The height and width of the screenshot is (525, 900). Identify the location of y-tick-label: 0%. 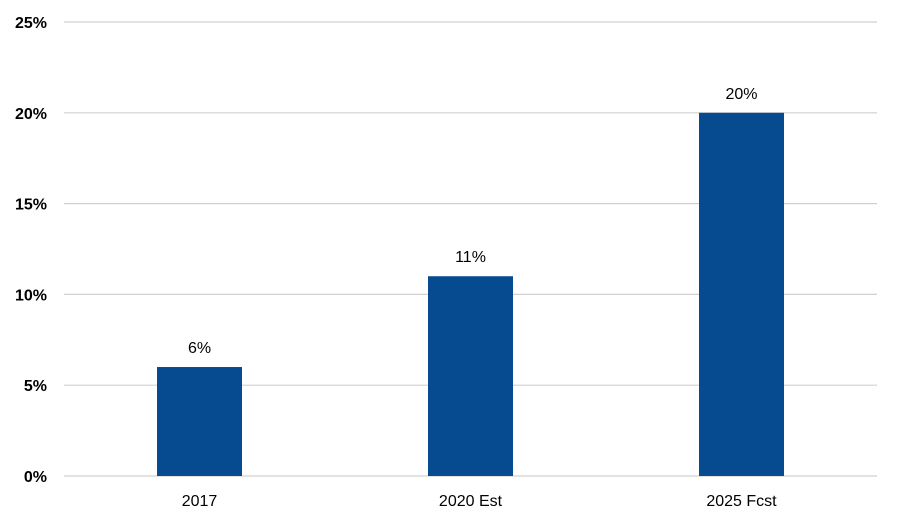
(35, 477).